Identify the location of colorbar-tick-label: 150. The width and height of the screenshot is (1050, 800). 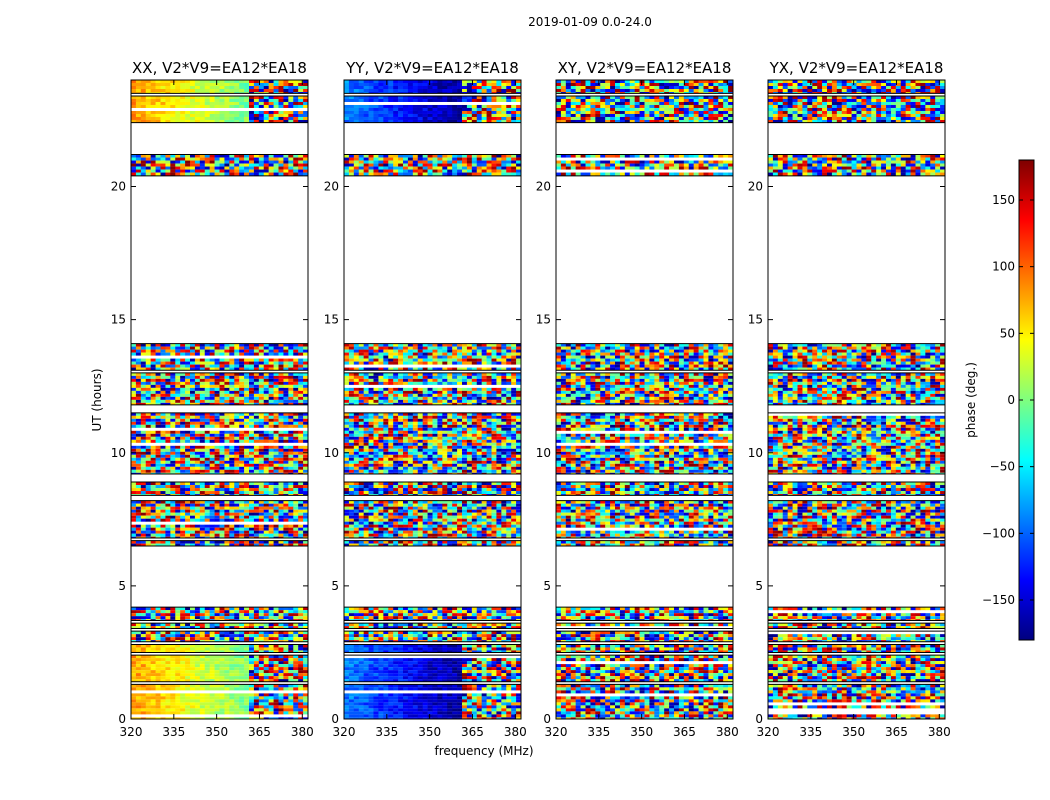
(1003, 200).